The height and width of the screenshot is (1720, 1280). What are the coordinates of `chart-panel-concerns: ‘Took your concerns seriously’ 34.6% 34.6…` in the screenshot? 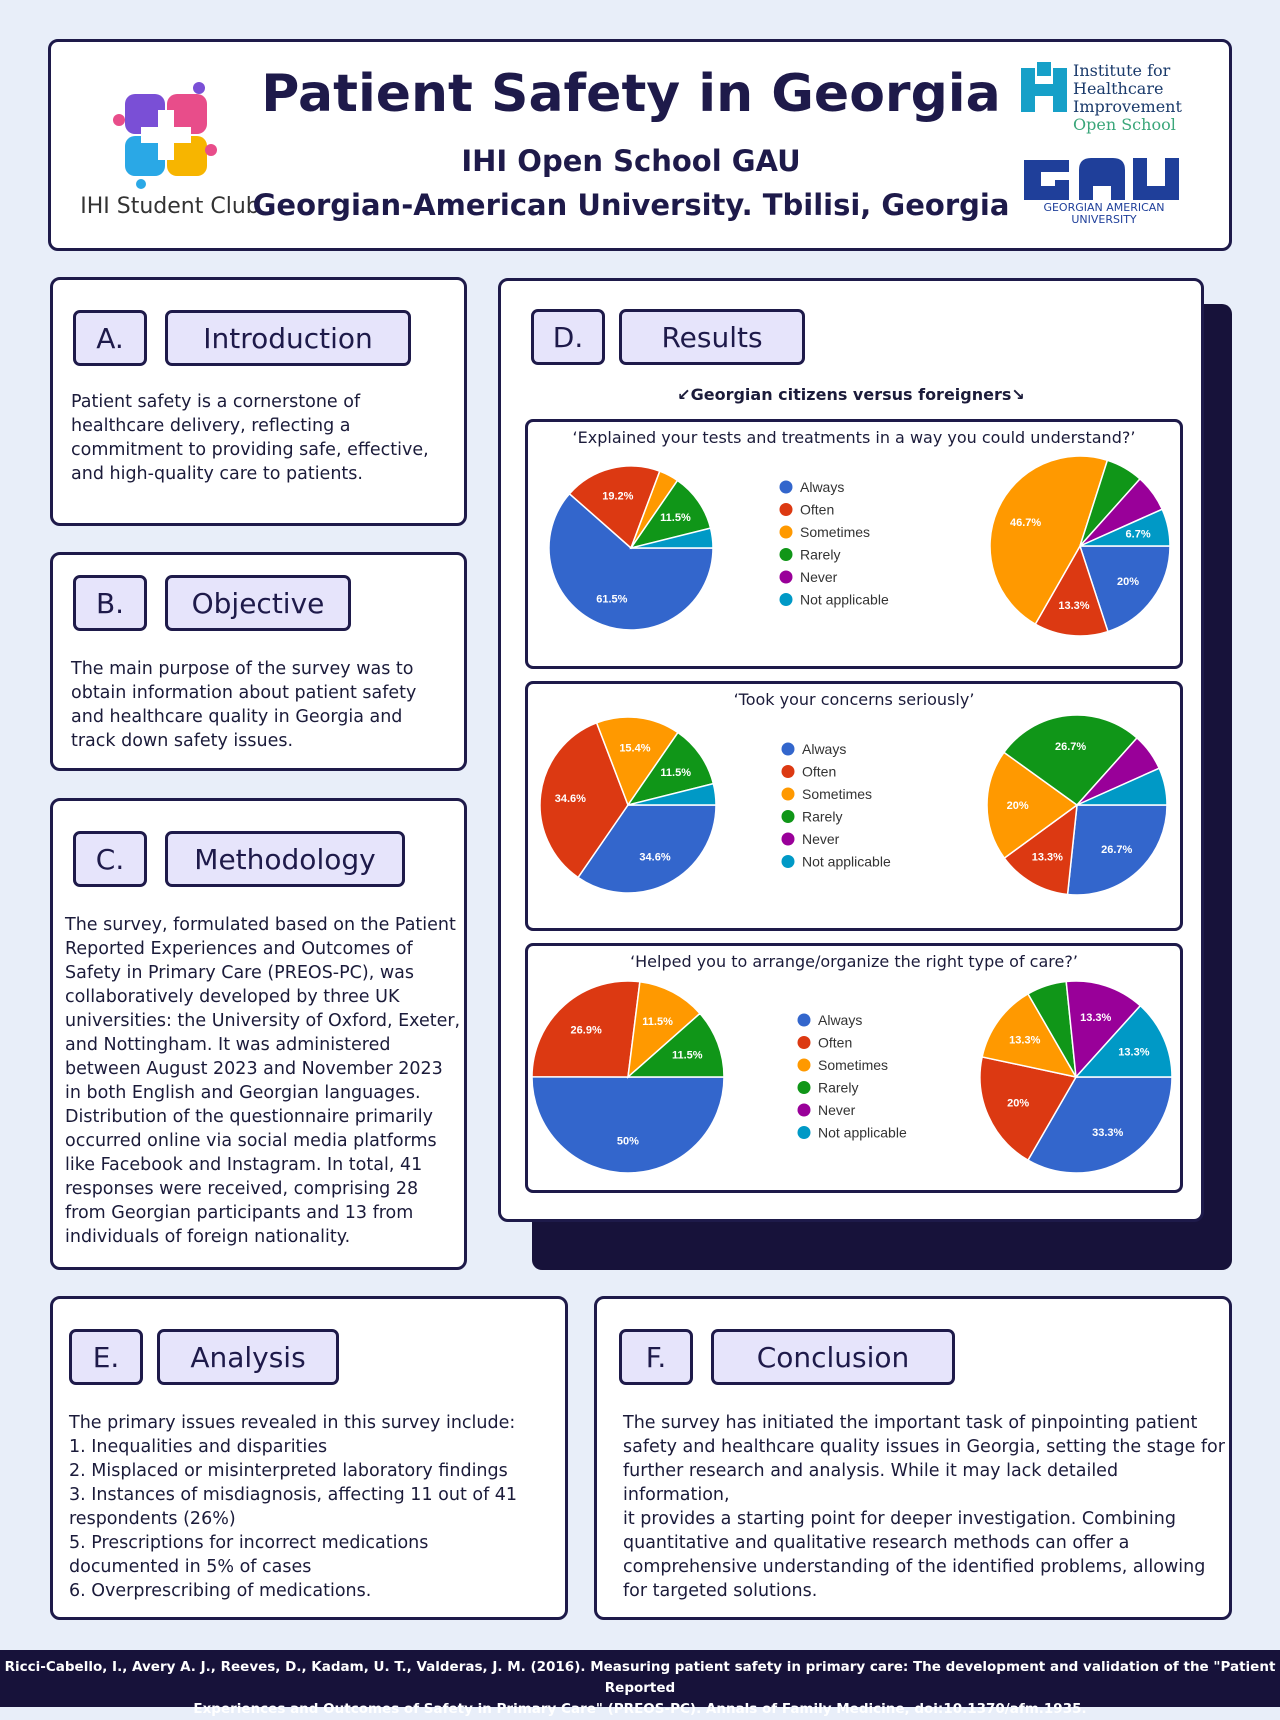 It's located at (854, 806).